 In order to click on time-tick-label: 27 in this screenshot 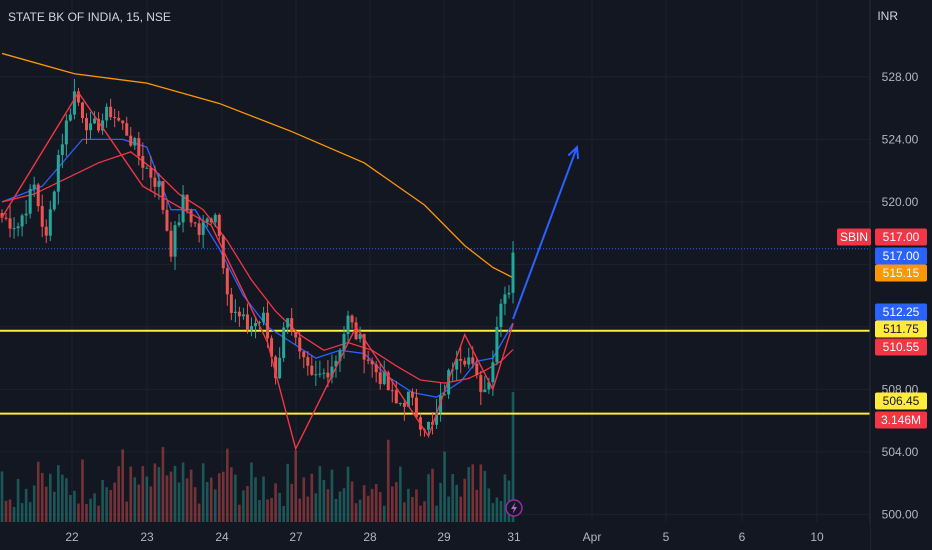, I will do `click(296, 537)`.